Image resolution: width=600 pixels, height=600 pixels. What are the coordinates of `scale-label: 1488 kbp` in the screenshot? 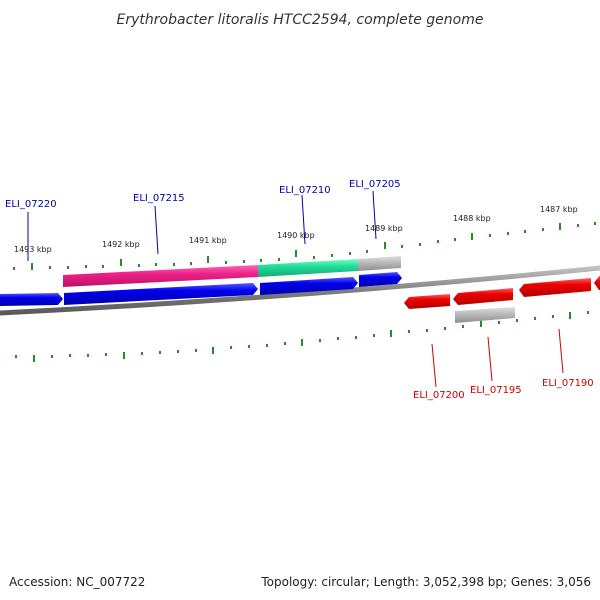 It's located at (472, 218).